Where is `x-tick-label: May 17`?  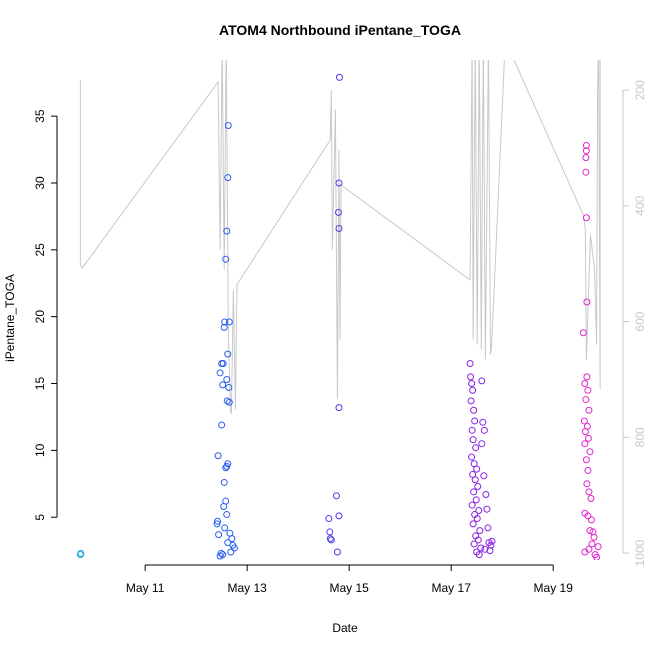
x-tick-label: May 17 is located at coordinates (452, 588).